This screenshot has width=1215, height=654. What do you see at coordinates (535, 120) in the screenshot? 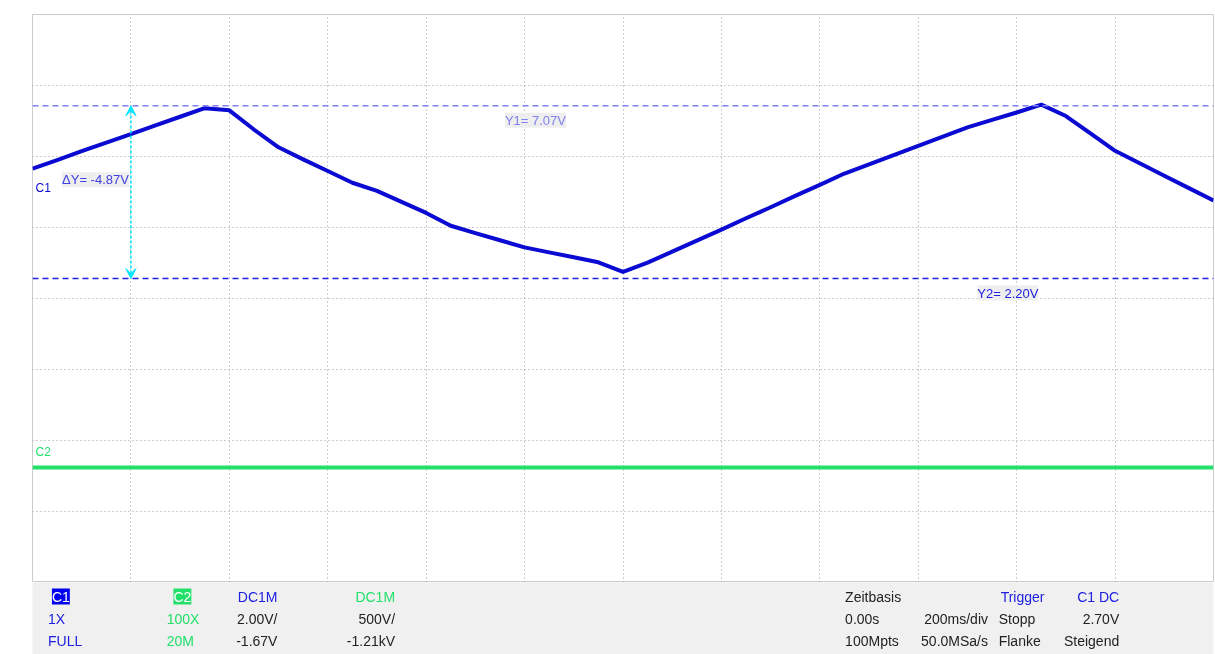
I see `ref-line-label: Y1= 7.07V` at bounding box center [535, 120].